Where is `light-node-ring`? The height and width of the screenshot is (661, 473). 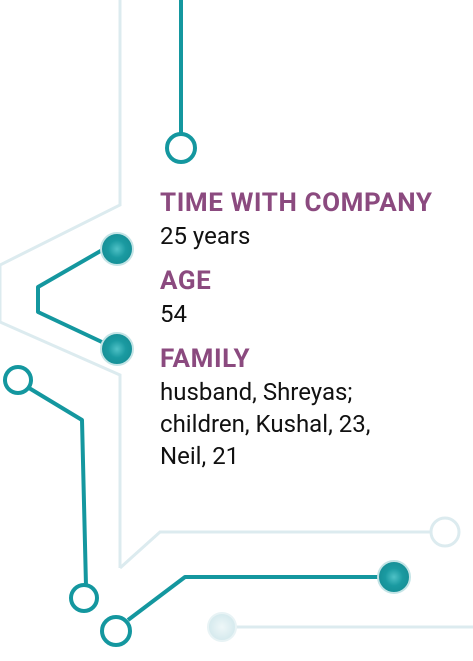 light-node-ring is located at coordinates (445, 532).